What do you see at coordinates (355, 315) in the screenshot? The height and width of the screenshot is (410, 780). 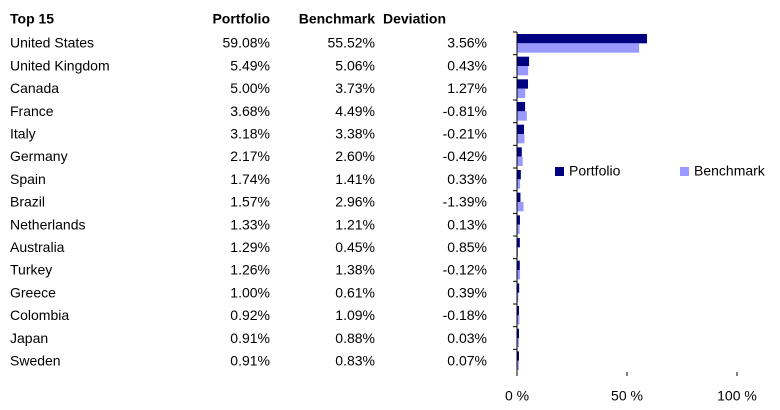 I see `benchmark-value: 1.09%` at bounding box center [355, 315].